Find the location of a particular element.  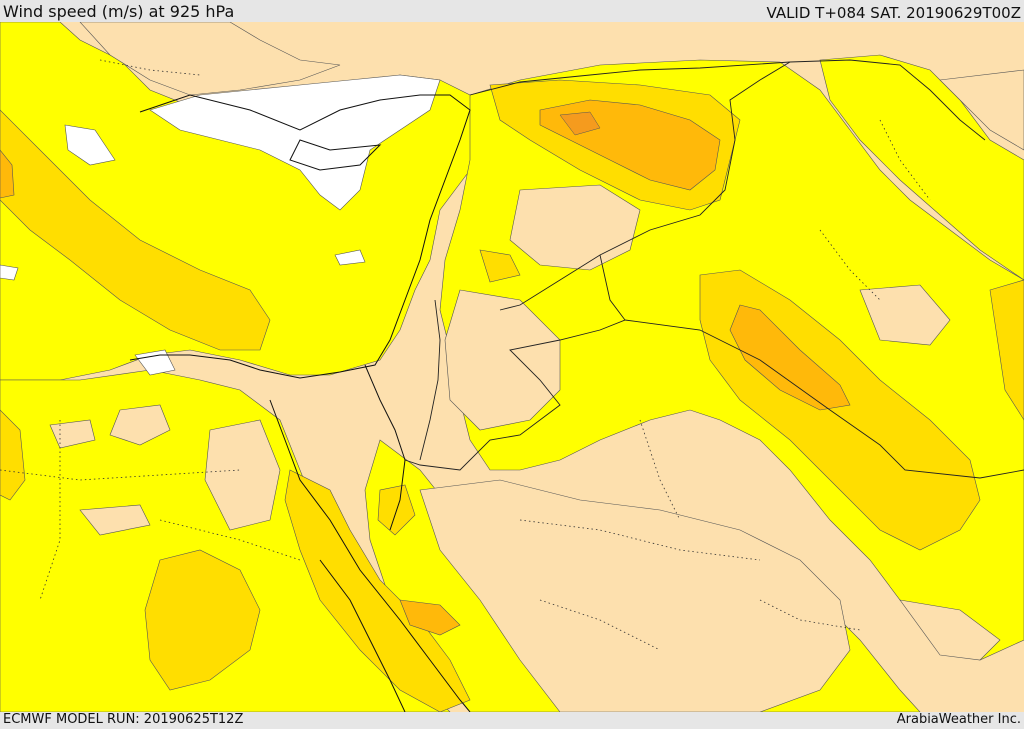

valid-time: VALID T+084 SAT. 20190629T00Z is located at coordinates (893, 13).